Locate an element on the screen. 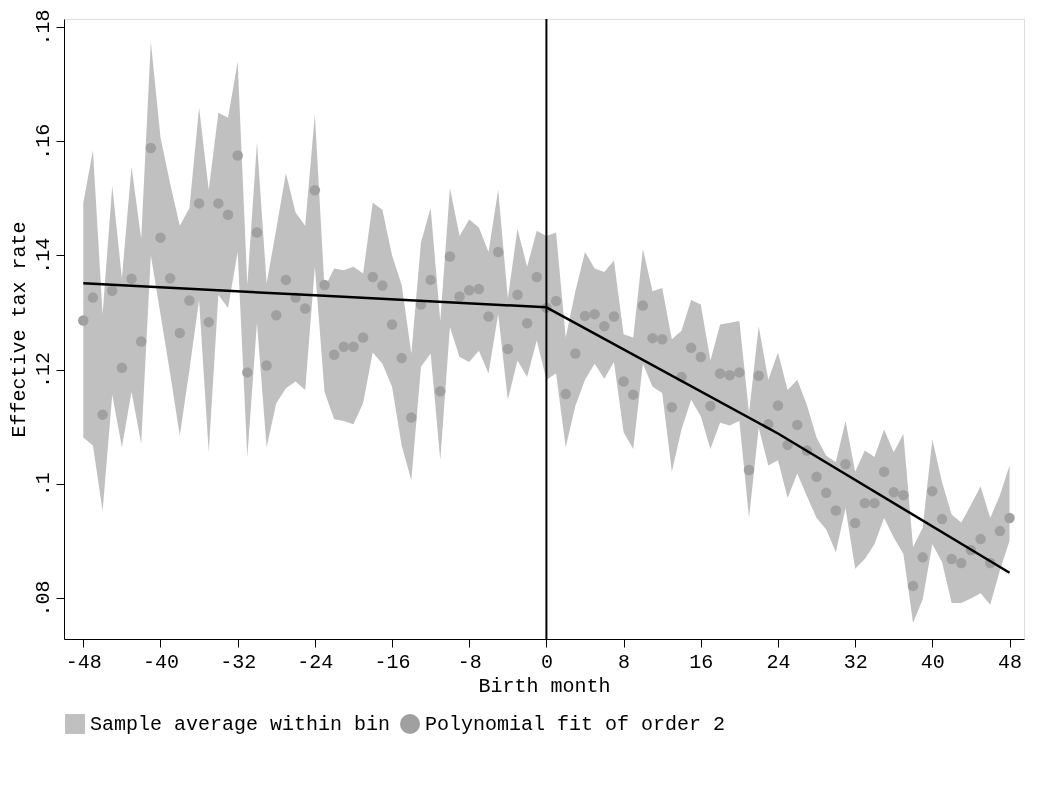 The width and height of the screenshot is (1061, 795). y-tick-label: .14 is located at coordinates (43, 255).